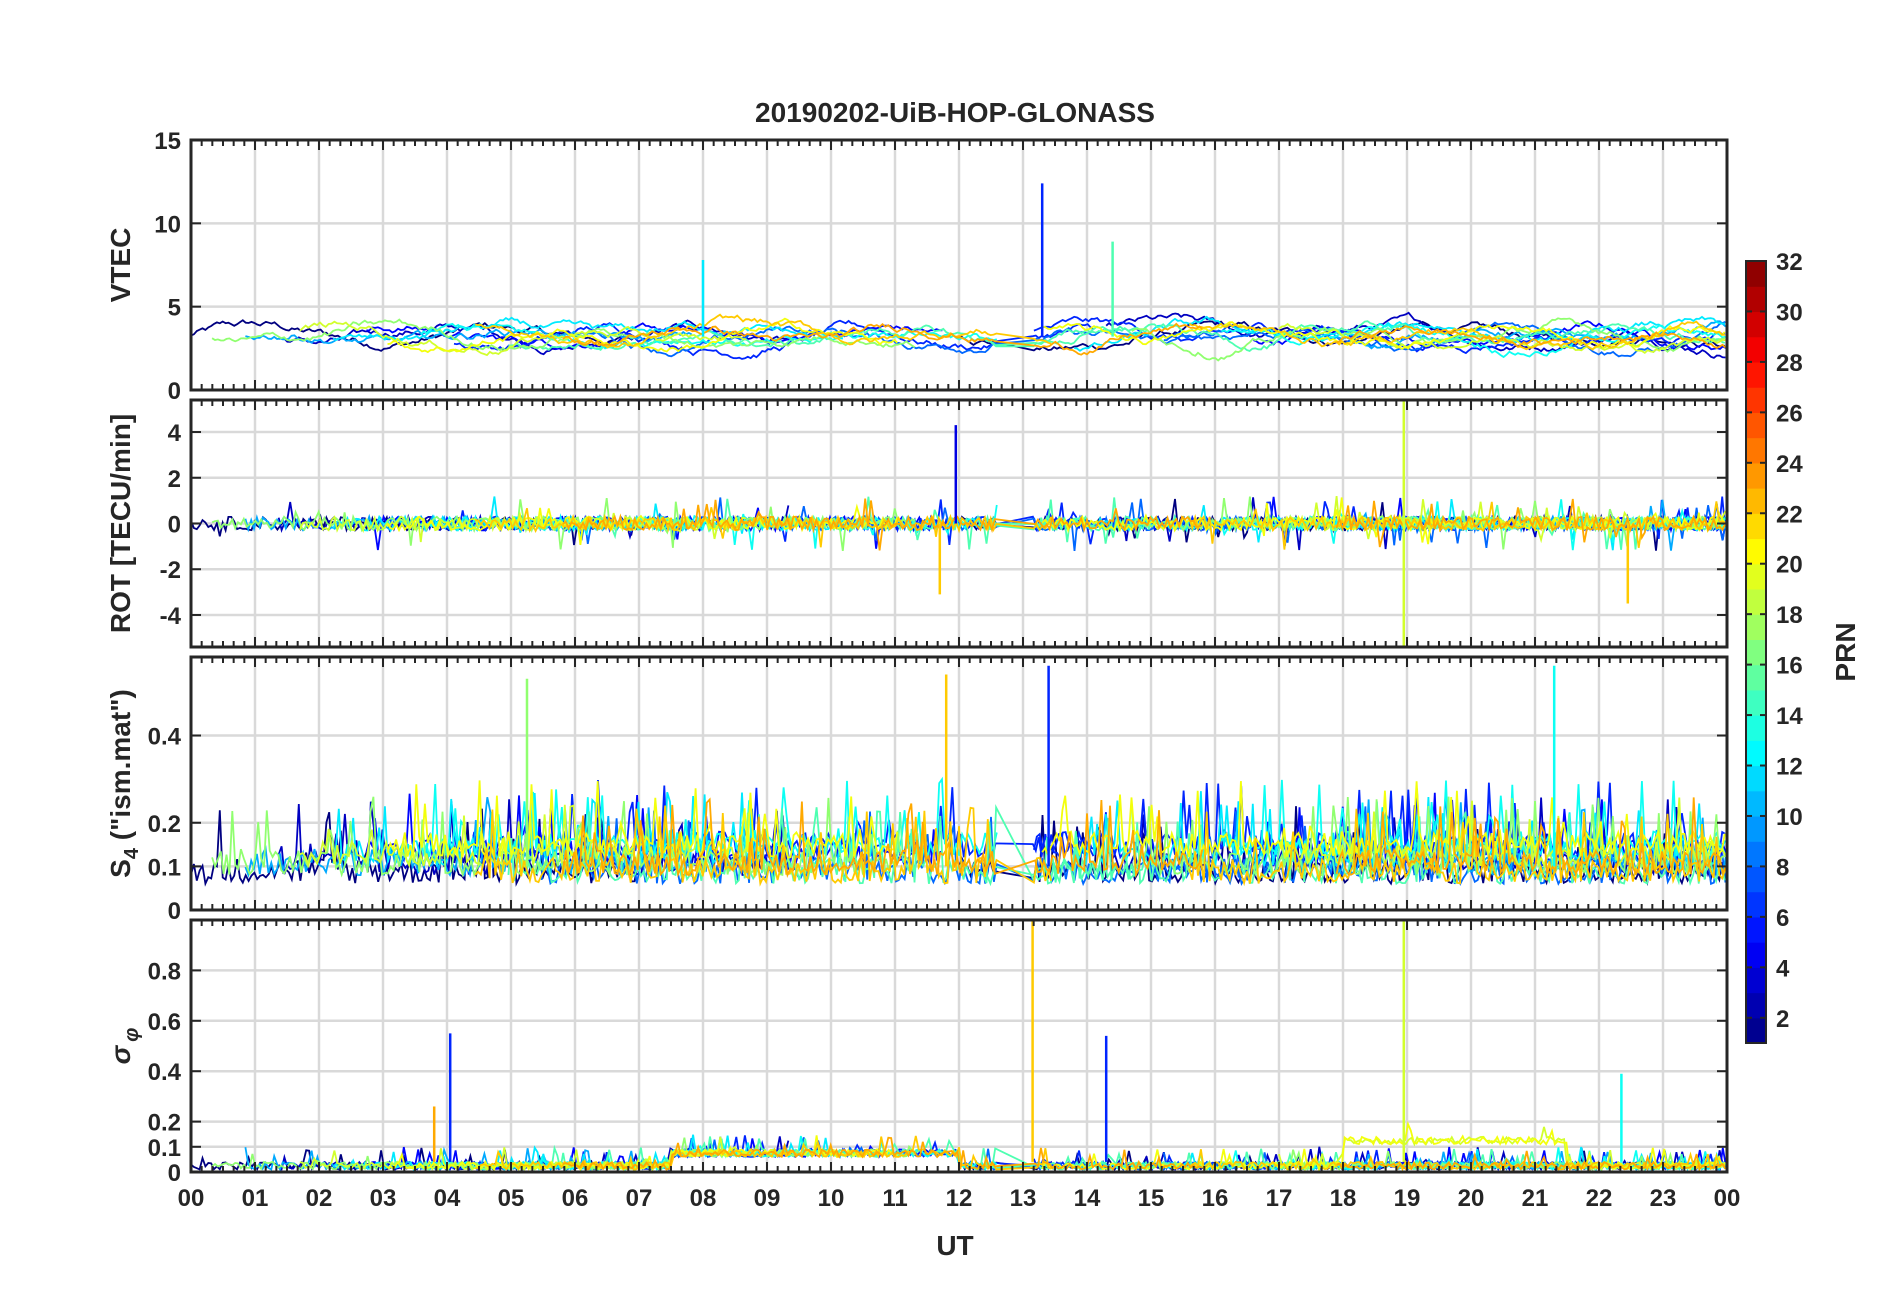  Describe the element at coordinates (1023, 1198) in the screenshot. I see `x-tick-label: 13` at that location.